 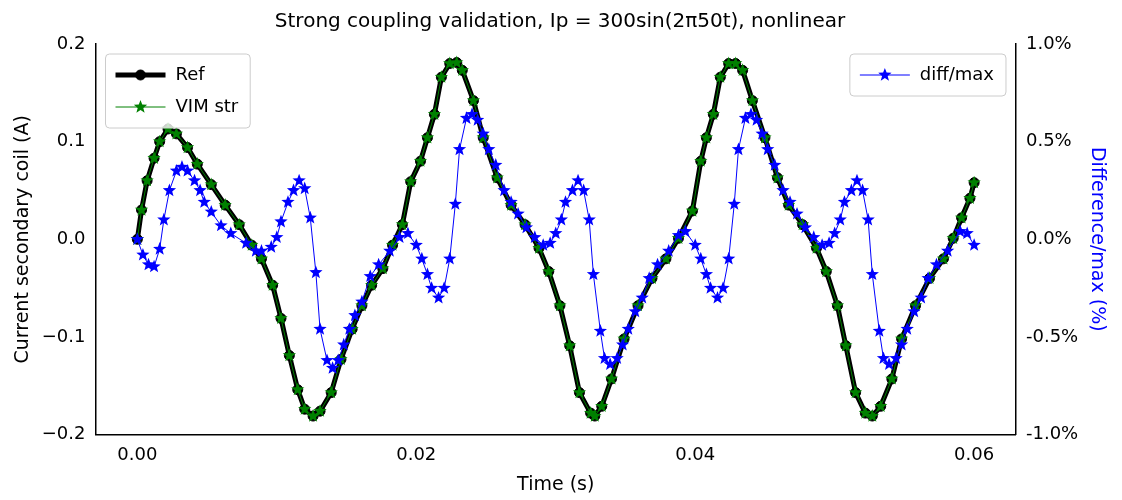 I want to click on y-tick-label: −0.1, so click(x=63, y=335).